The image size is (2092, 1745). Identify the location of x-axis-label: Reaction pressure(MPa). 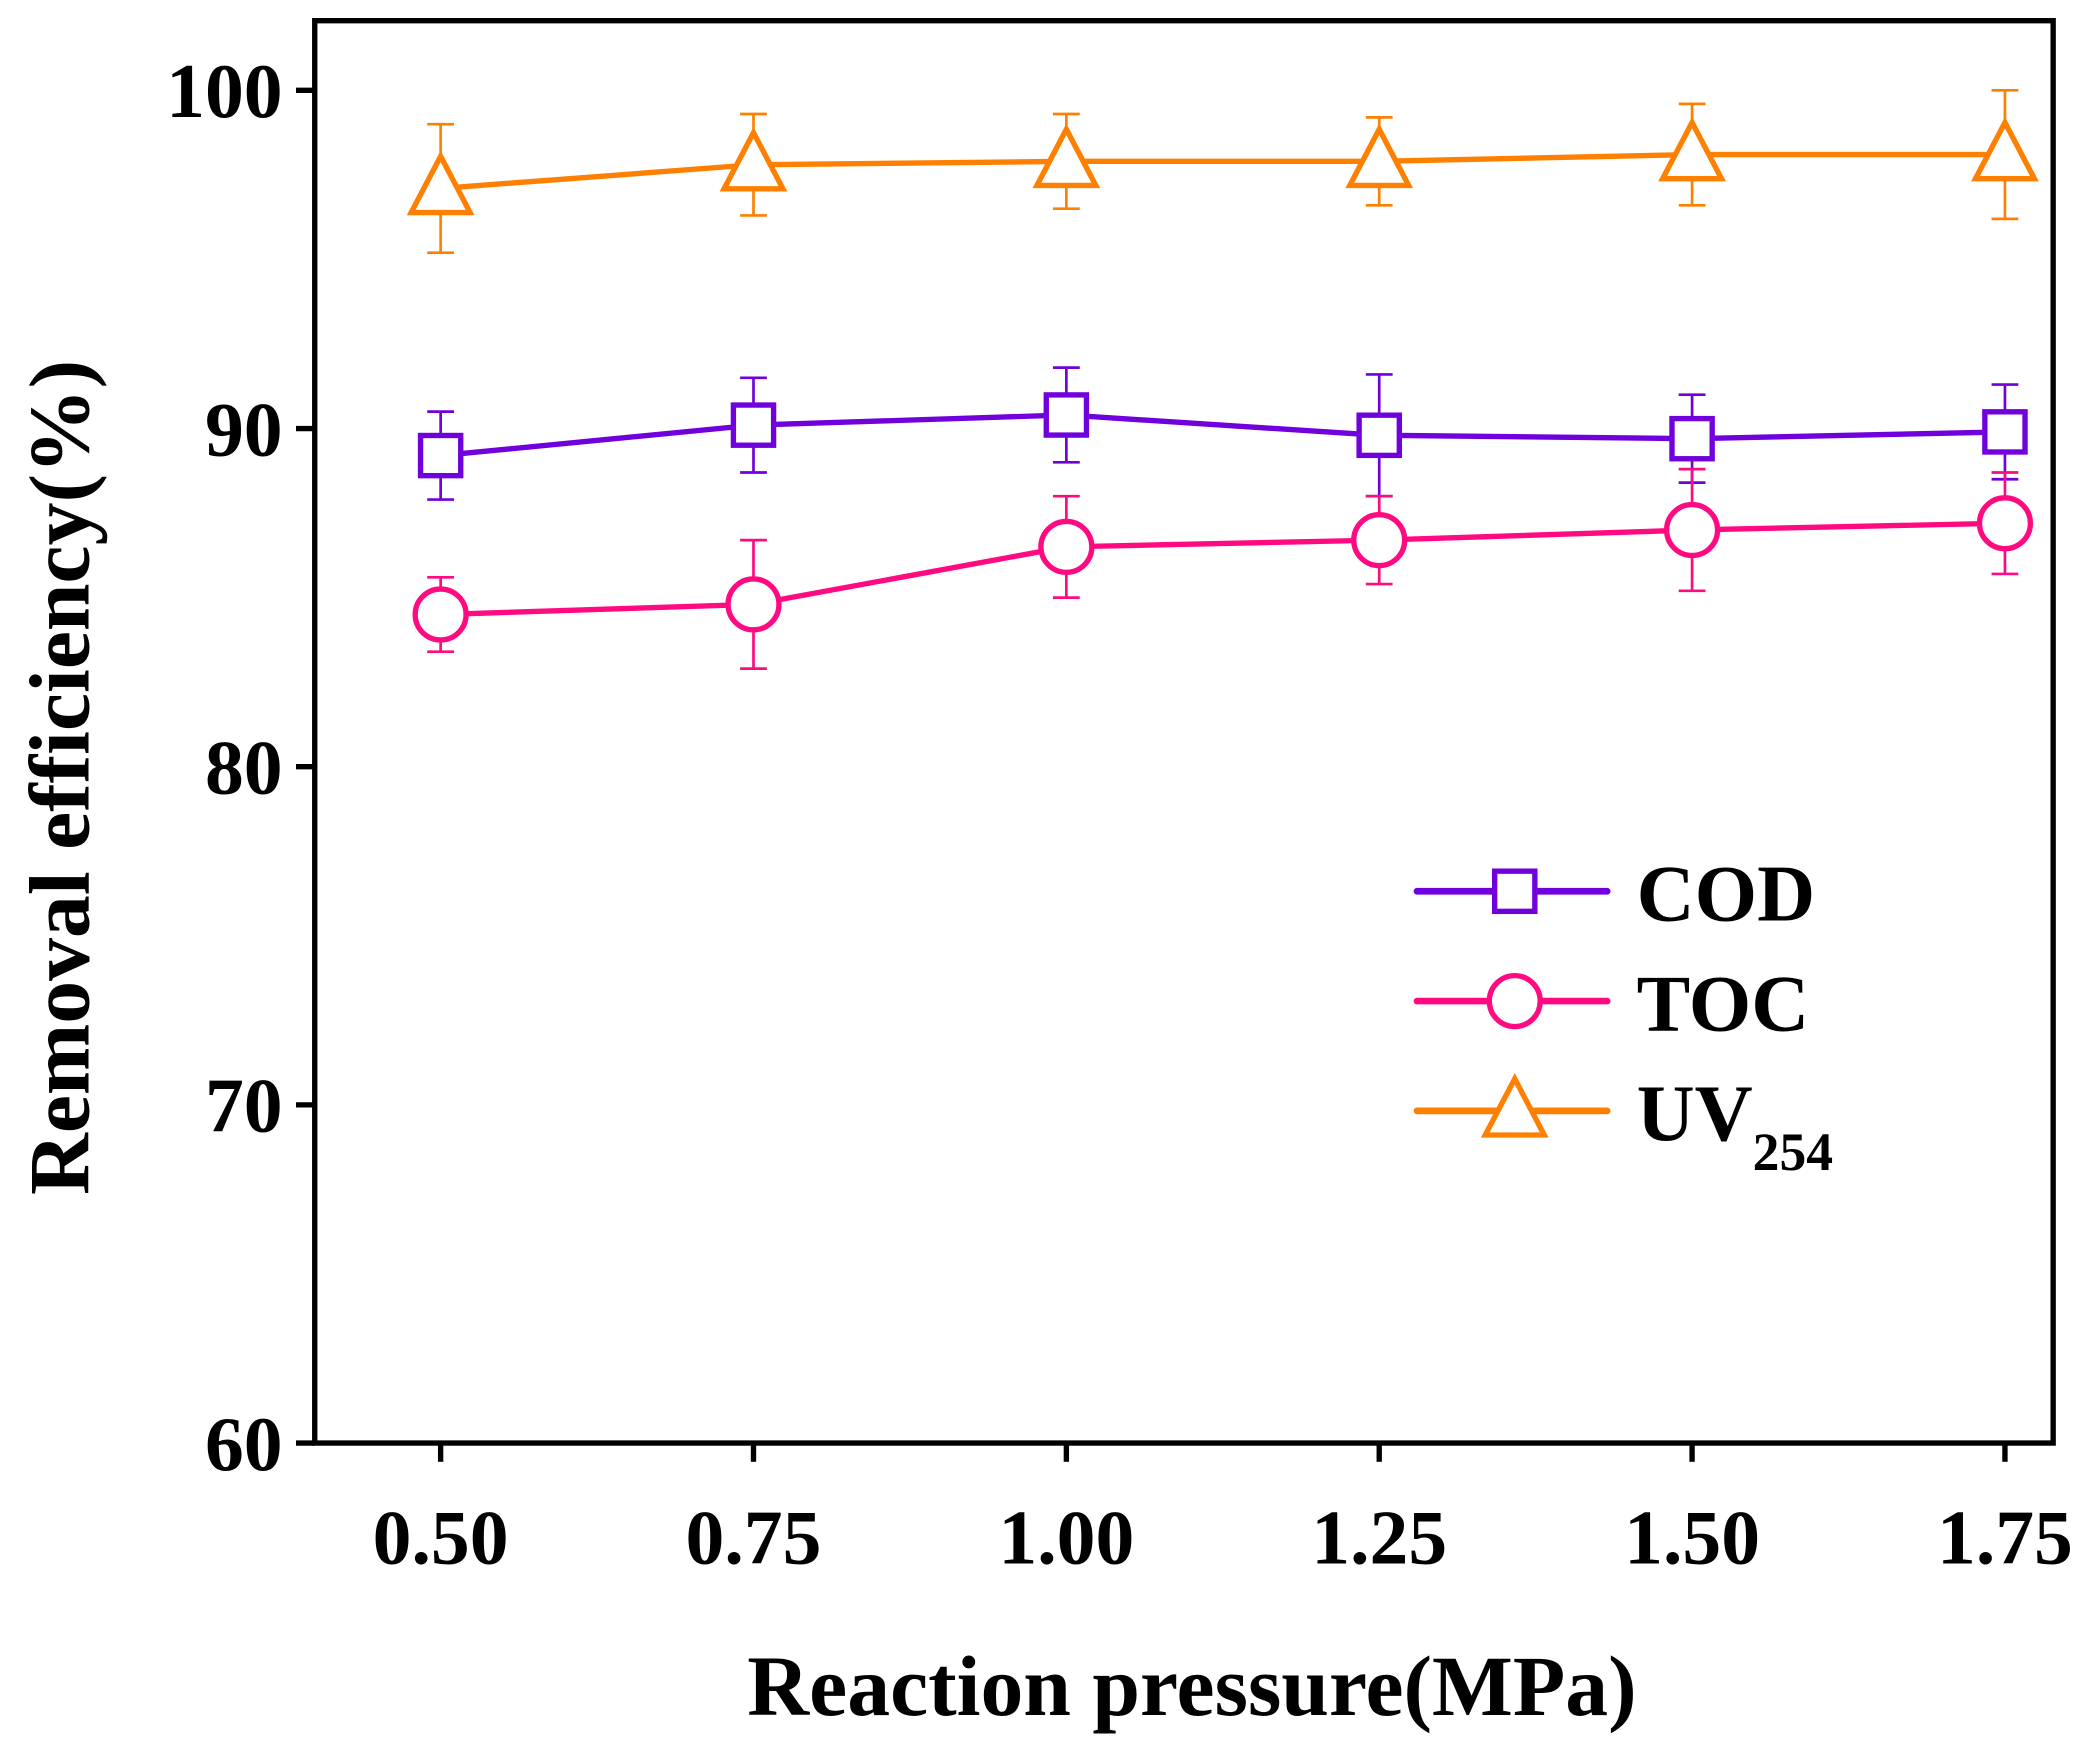
(1191, 1686).